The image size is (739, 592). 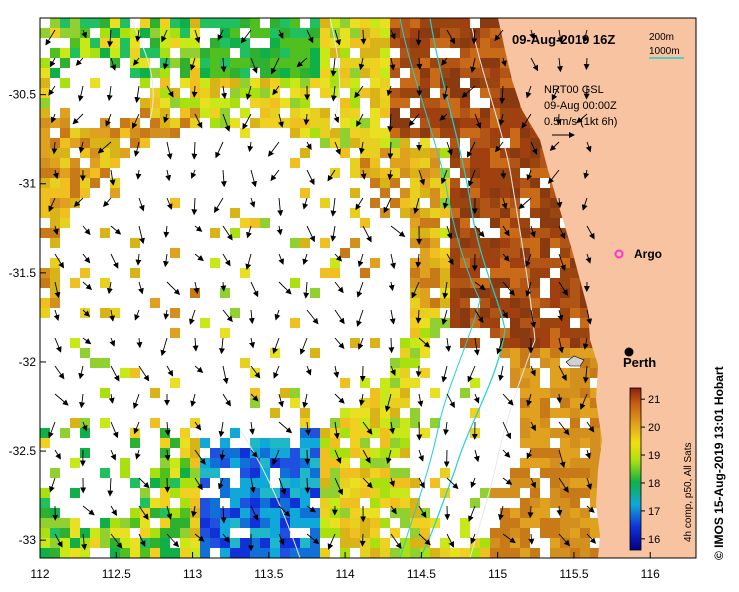 I want to click on perth-marker, so click(x=629, y=352).